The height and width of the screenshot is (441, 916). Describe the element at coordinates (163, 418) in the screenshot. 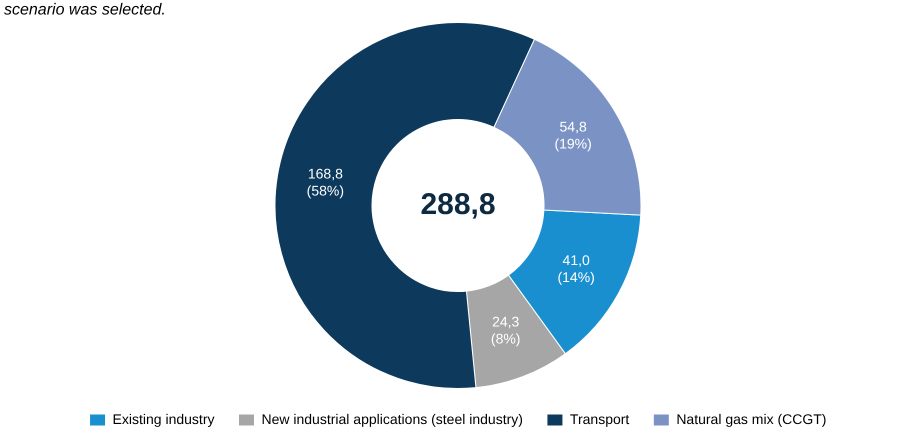

I see `legend-label: Existing industry` at that location.